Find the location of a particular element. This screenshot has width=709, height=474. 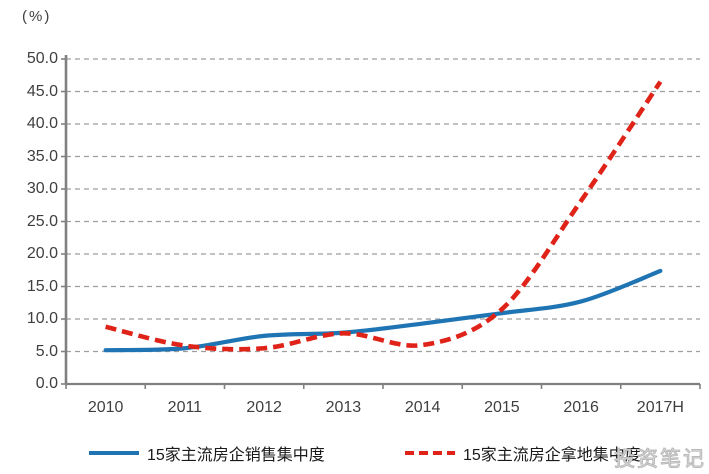

x-tick-label: 2015 is located at coordinates (502, 407).